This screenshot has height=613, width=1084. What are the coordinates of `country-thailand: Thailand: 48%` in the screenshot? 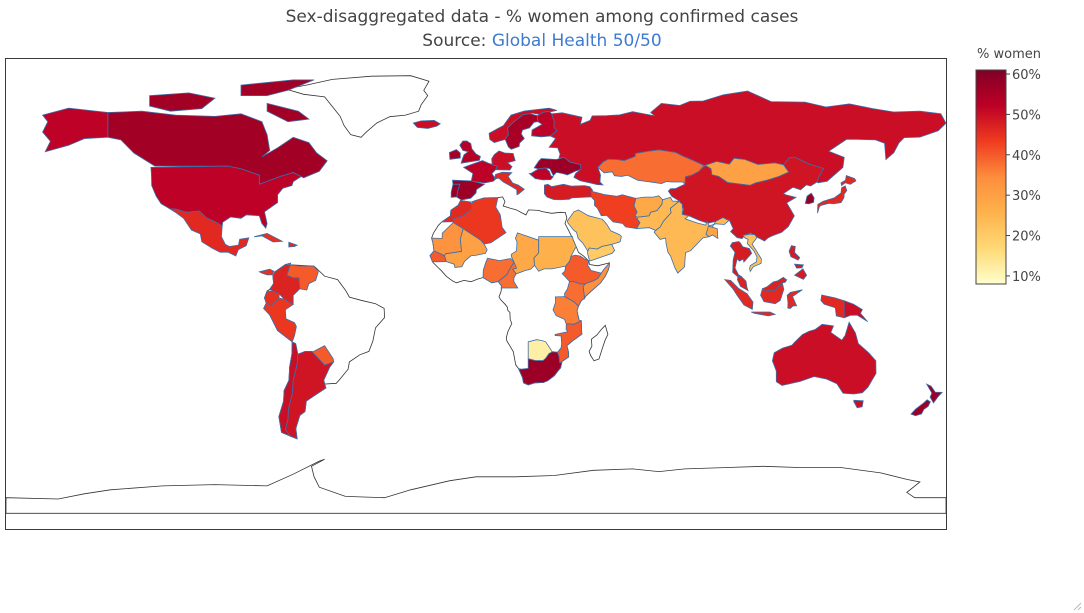 It's located at (741, 259).